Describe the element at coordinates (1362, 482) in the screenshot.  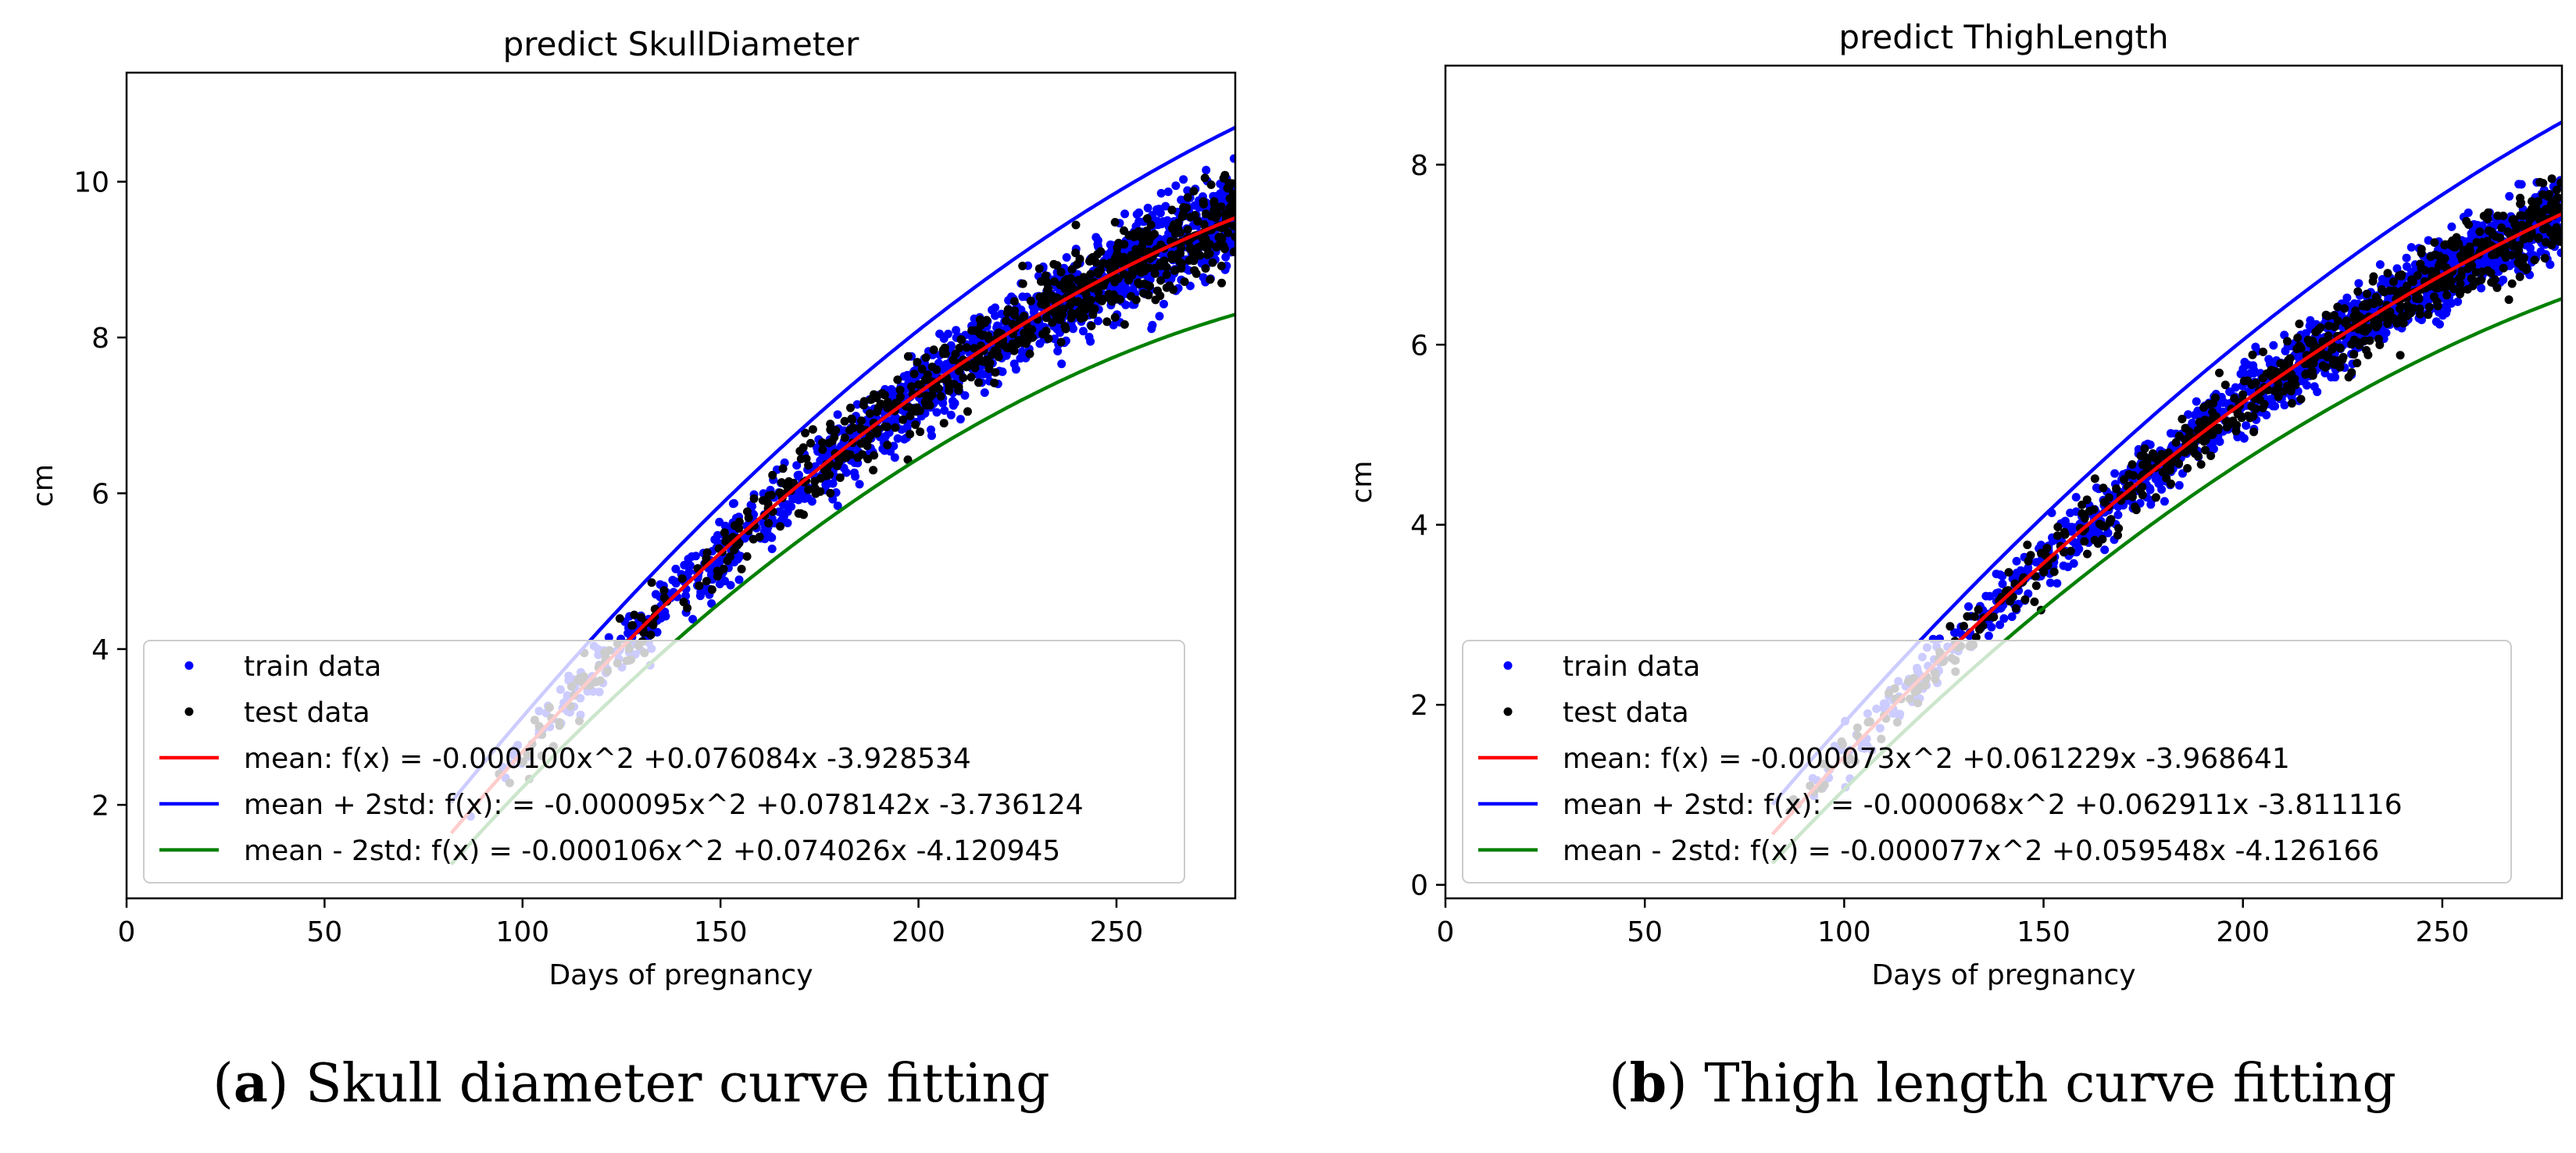
I see `y-axis-label: cm` at that location.